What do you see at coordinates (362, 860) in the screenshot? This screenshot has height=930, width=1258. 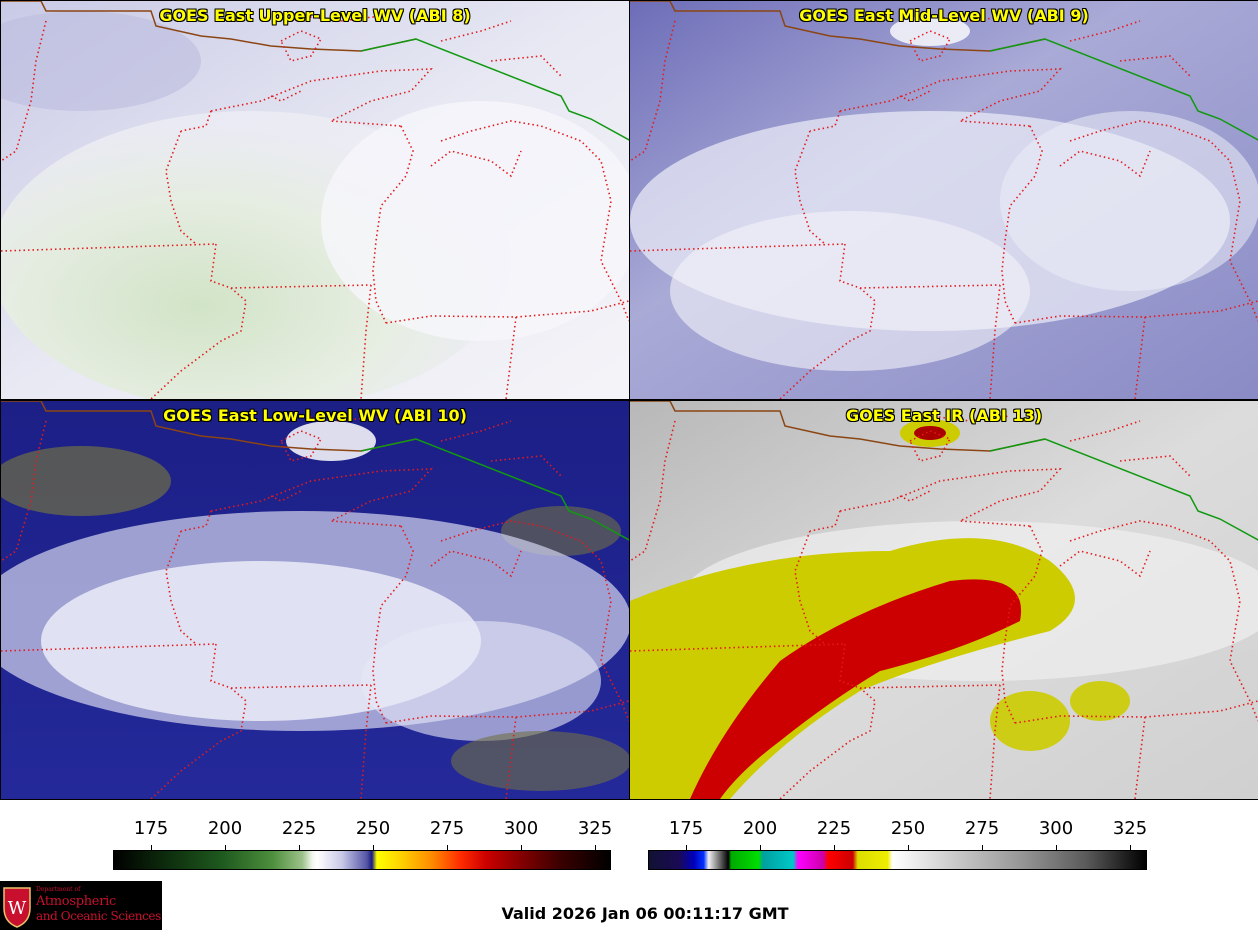 I see `colorbar-left-gradient` at bounding box center [362, 860].